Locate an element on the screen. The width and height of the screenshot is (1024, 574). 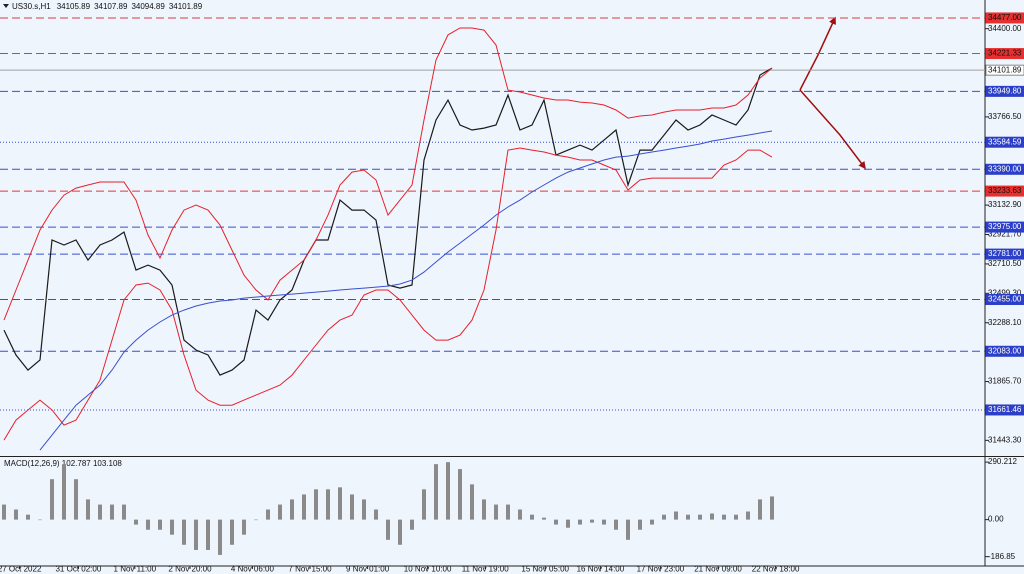
y-tick-label: 34400.00 is located at coordinates (1005, 28).